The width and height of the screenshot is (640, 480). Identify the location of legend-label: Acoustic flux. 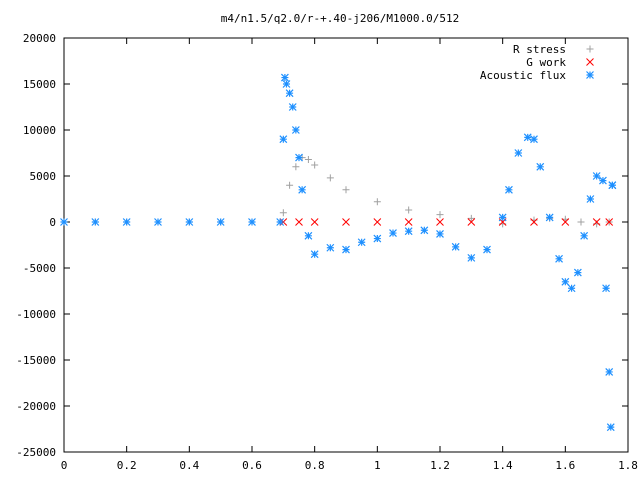
(523, 75).